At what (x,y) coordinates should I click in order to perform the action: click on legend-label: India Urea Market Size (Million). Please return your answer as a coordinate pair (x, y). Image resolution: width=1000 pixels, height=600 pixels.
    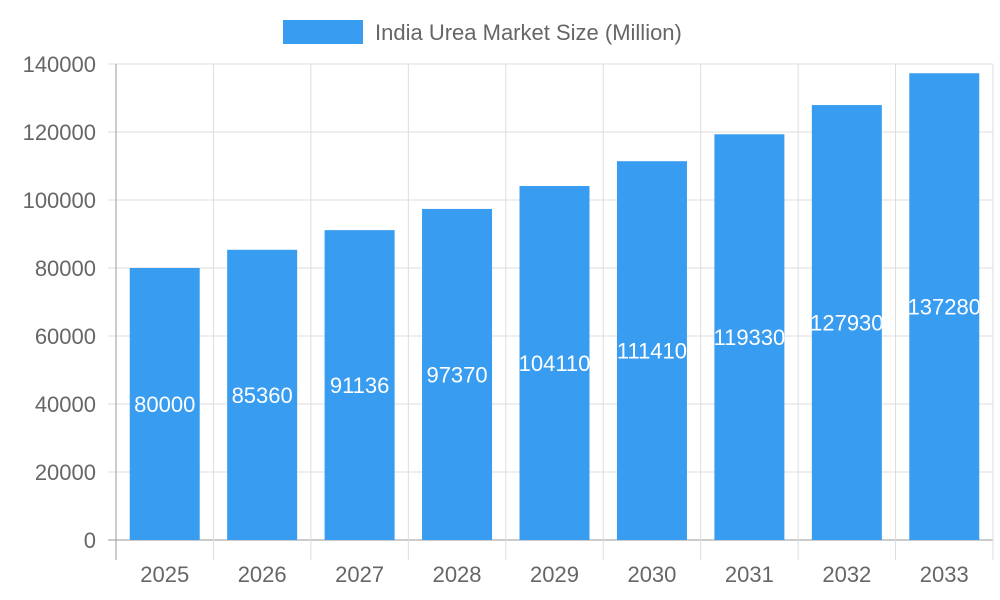
    Looking at the image, I should click on (528, 32).